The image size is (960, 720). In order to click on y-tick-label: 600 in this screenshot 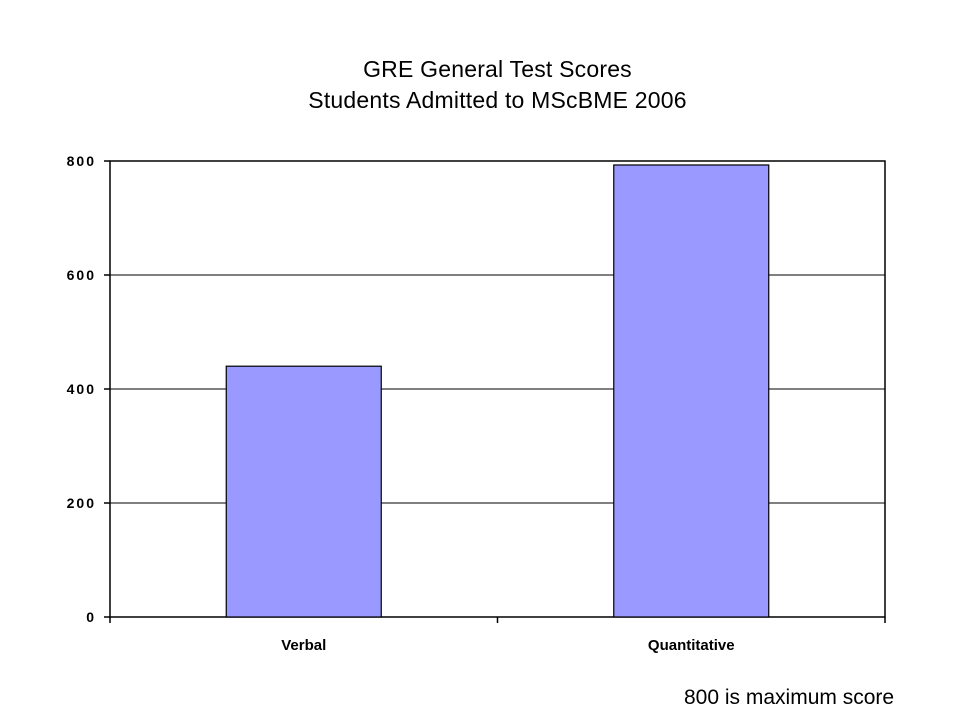, I will do `click(81, 275)`.